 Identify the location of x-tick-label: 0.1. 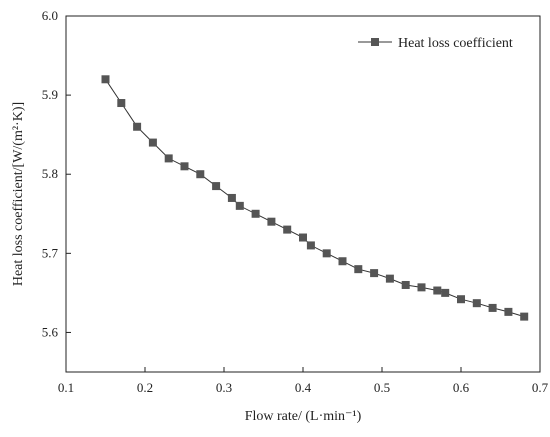
(66, 387).